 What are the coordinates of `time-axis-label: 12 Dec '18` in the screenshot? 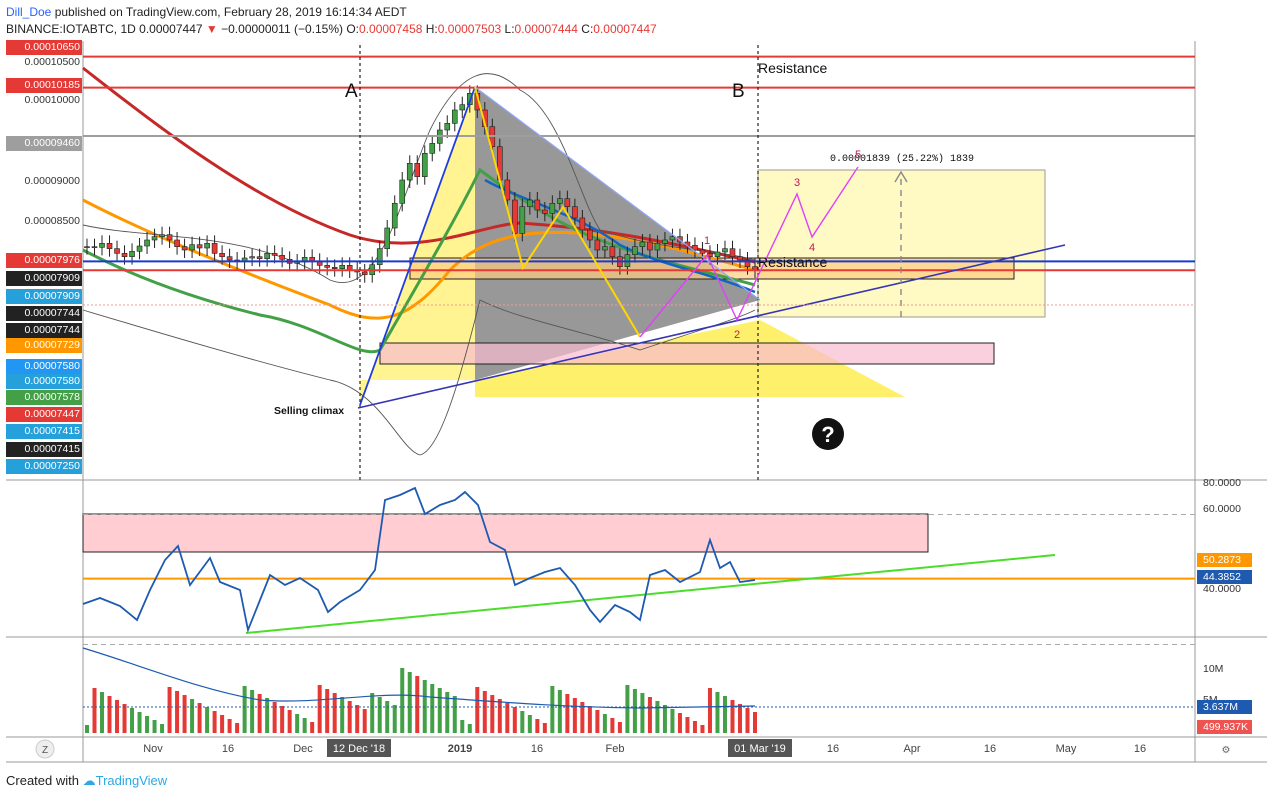 It's located at (359, 749).